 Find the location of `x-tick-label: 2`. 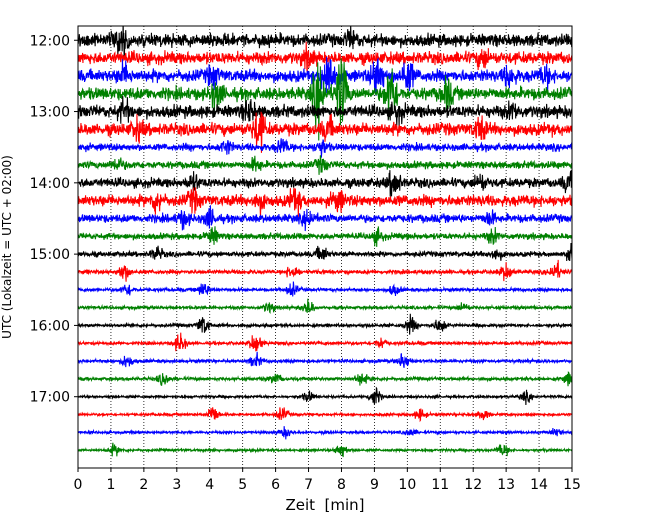

x-tick-label: 2 is located at coordinates (143, 485).